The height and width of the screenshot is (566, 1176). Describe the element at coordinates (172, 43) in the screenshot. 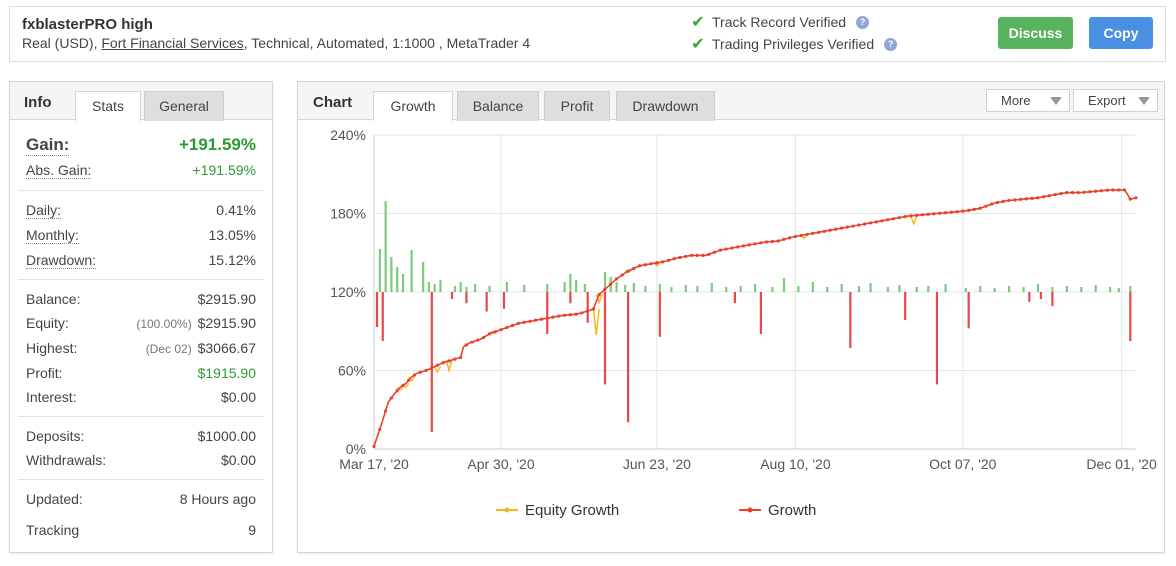

I see `broker-link: Fort Financial Services` at that location.